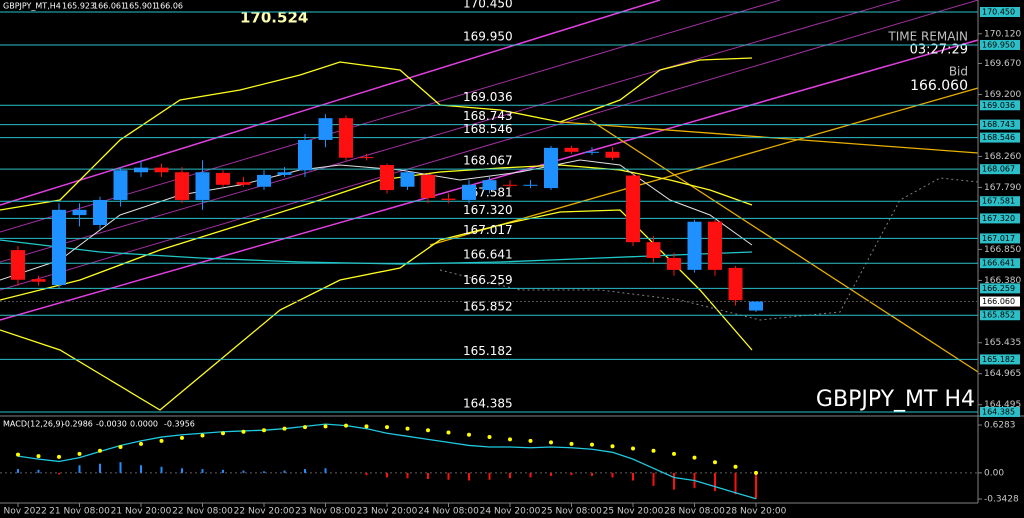 The image size is (1024, 518). I want to click on level-label: 167.017, so click(488, 230).